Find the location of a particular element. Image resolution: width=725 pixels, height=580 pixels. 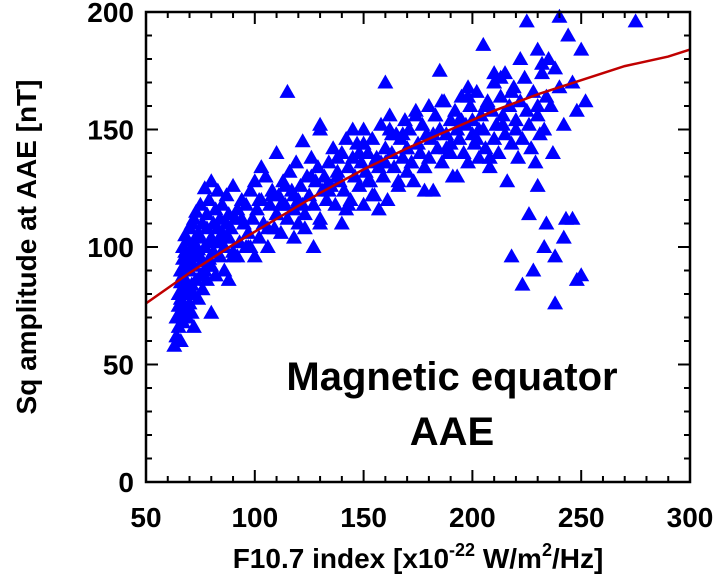

y-tick-label: 200 is located at coordinates (110, 14).